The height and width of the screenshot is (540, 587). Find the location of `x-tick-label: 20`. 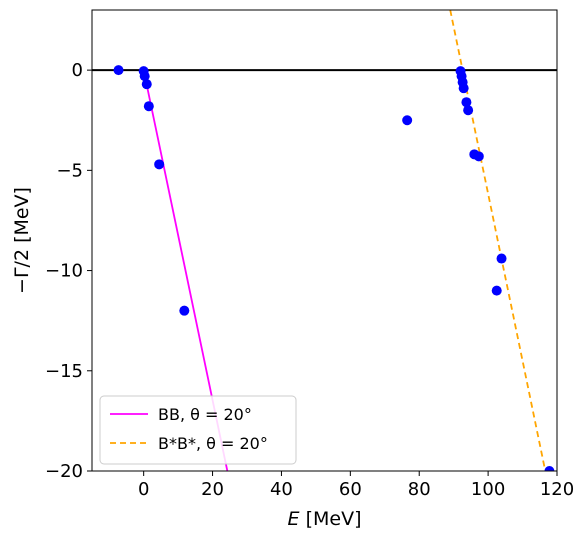

x-tick-label: 20 is located at coordinates (212, 489).